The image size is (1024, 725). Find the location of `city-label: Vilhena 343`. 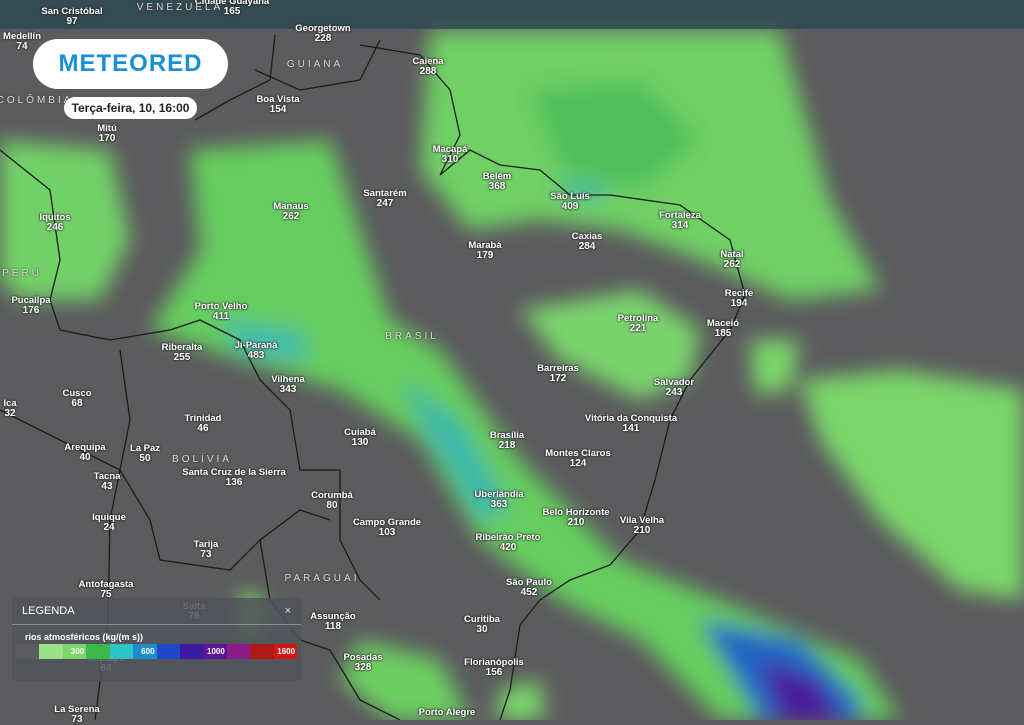

city-label: Vilhena 343 is located at coordinates (288, 385).